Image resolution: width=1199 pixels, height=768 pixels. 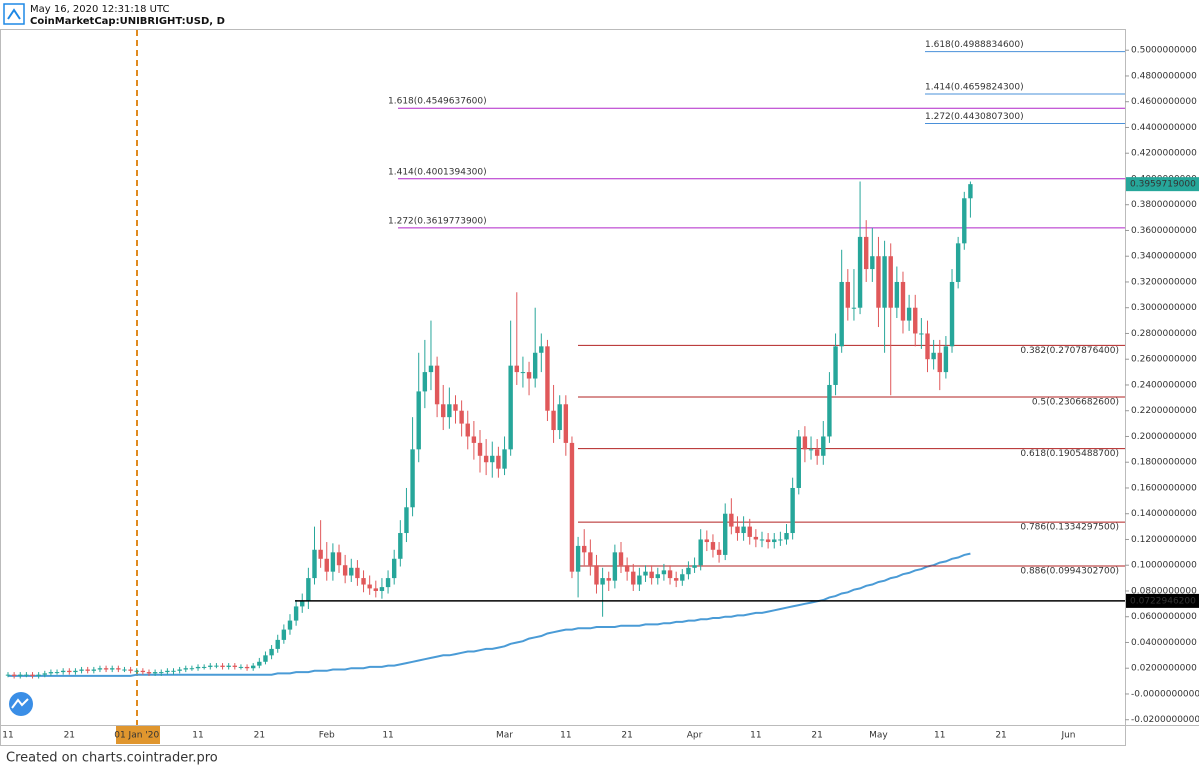 I want to click on x-tick-label: May, so click(x=878, y=736).